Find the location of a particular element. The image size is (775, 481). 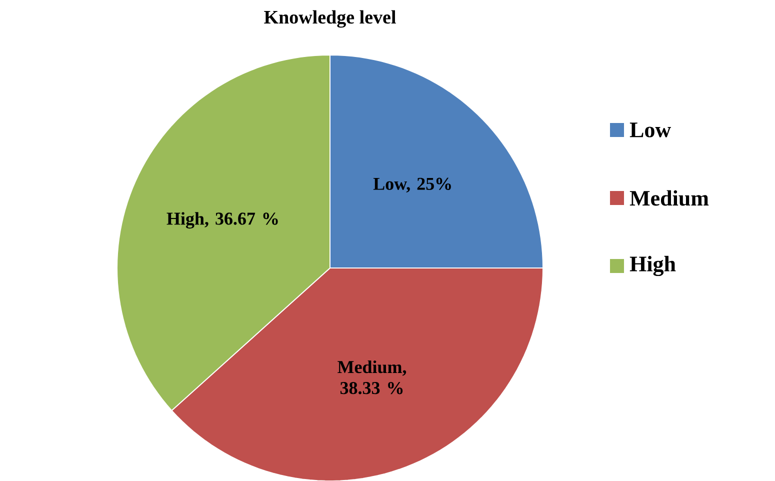

chart-title: Knowledge level is located at coordinates (330, 19).